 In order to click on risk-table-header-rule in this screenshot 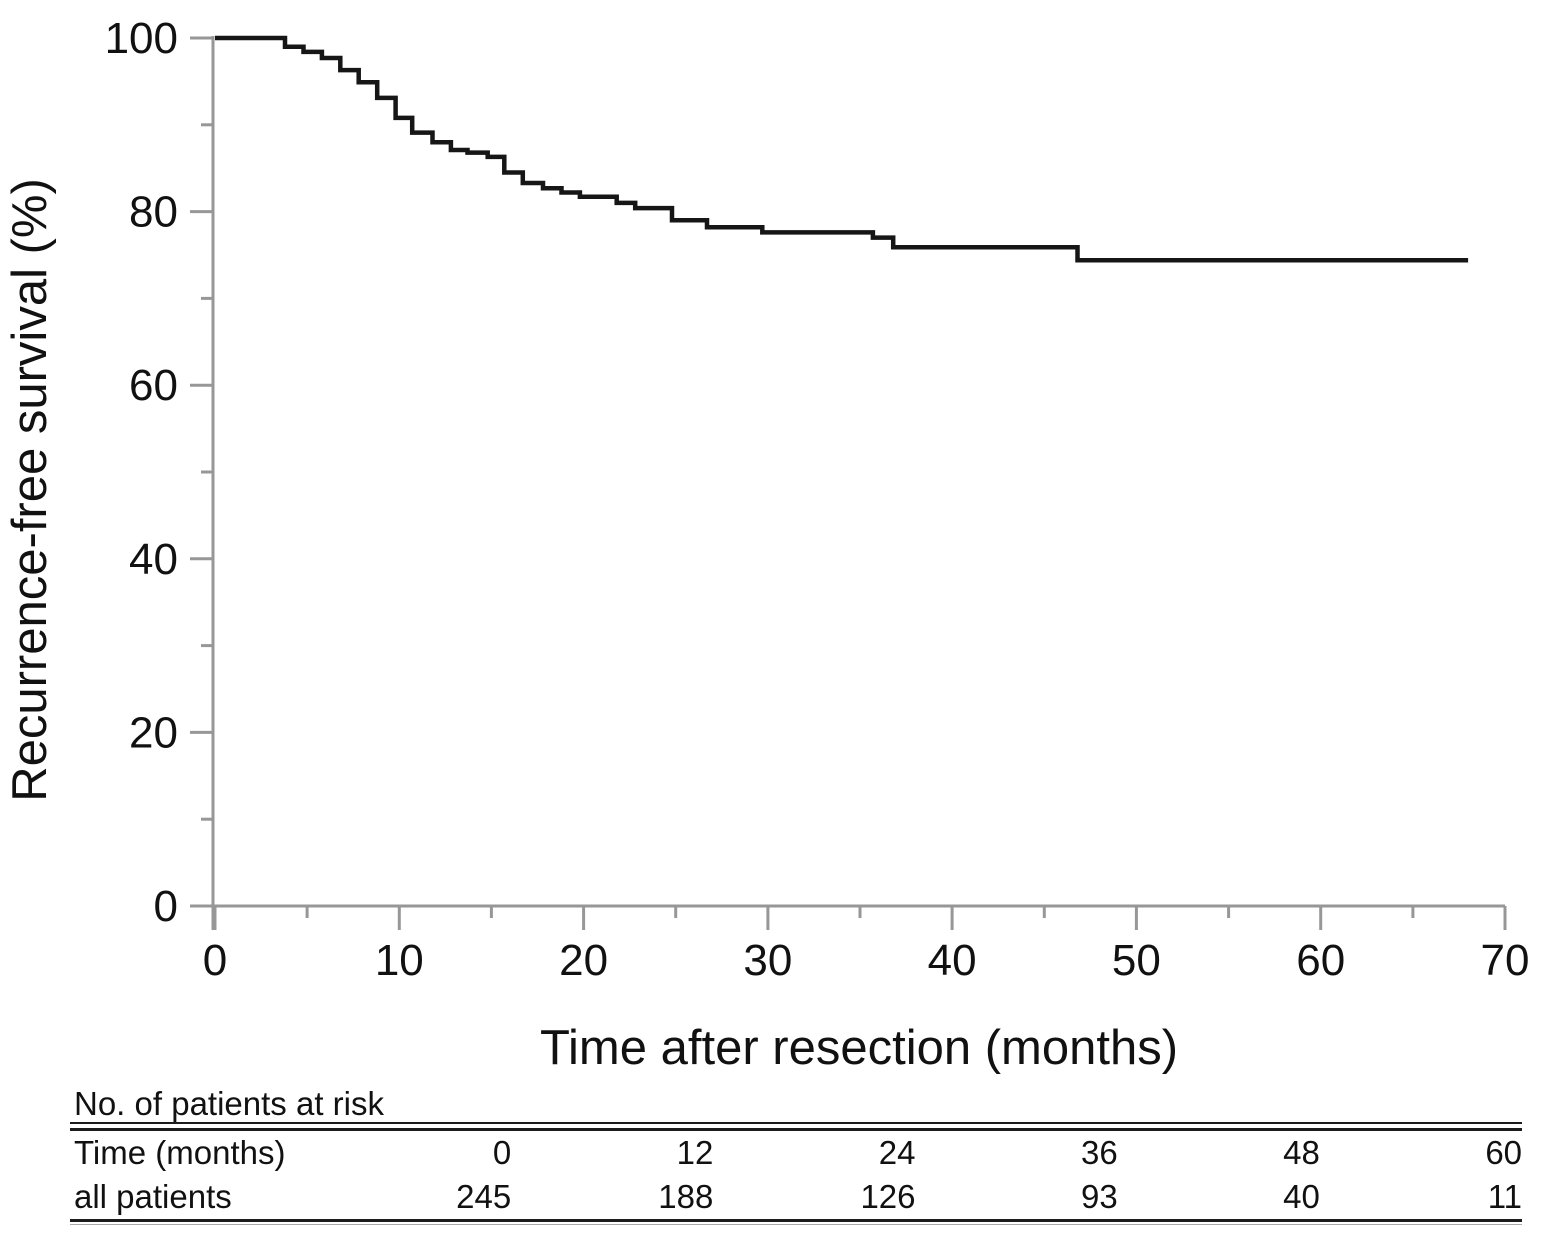, I will do `click(796, 1126)`.